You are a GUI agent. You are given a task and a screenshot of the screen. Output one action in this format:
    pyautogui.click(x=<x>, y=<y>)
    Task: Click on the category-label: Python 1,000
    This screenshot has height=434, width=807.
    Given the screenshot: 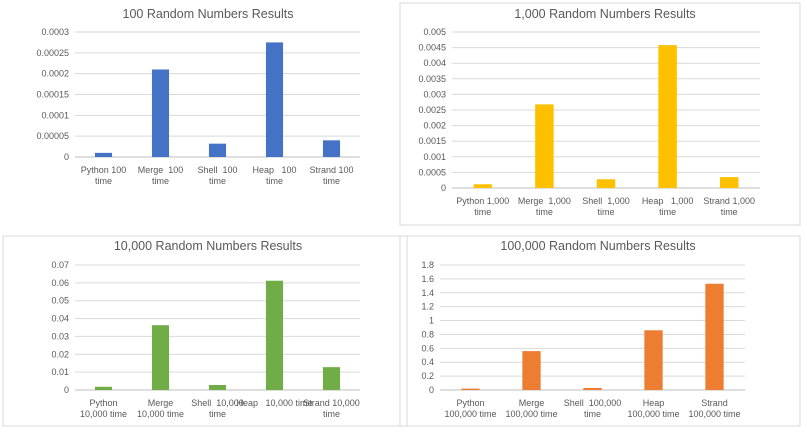 What is the action you would take?
    pyautogui.click(x=482, y=201)
    